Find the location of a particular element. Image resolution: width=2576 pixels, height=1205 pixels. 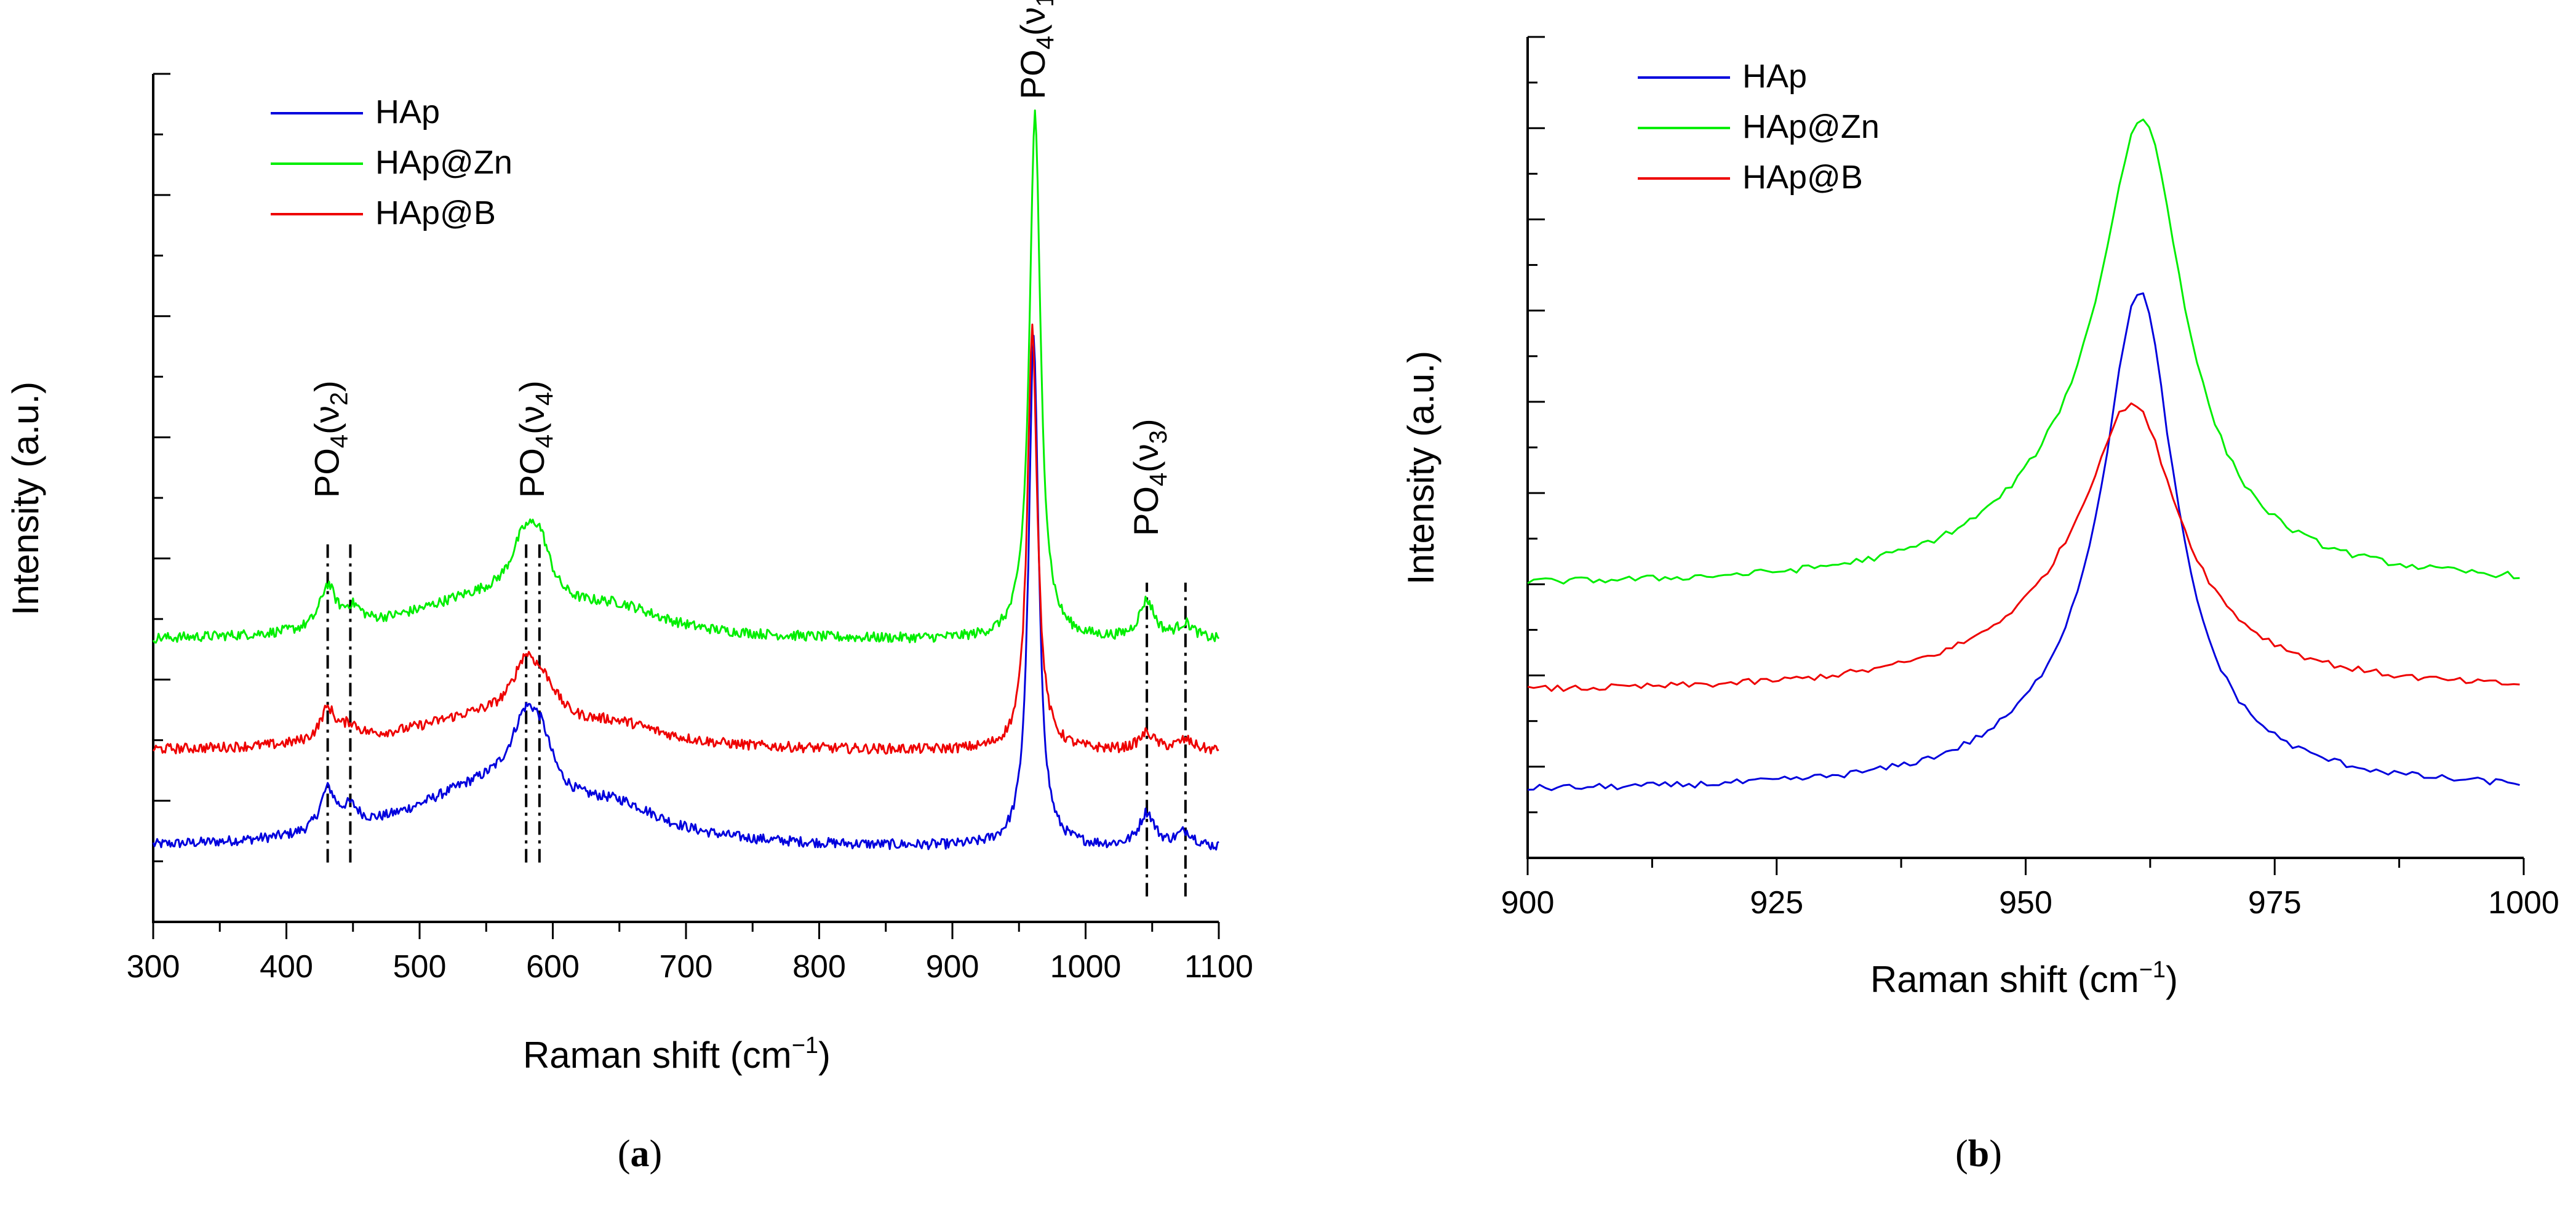

x-tick-label: 800 is located at coordinates (819, 967).